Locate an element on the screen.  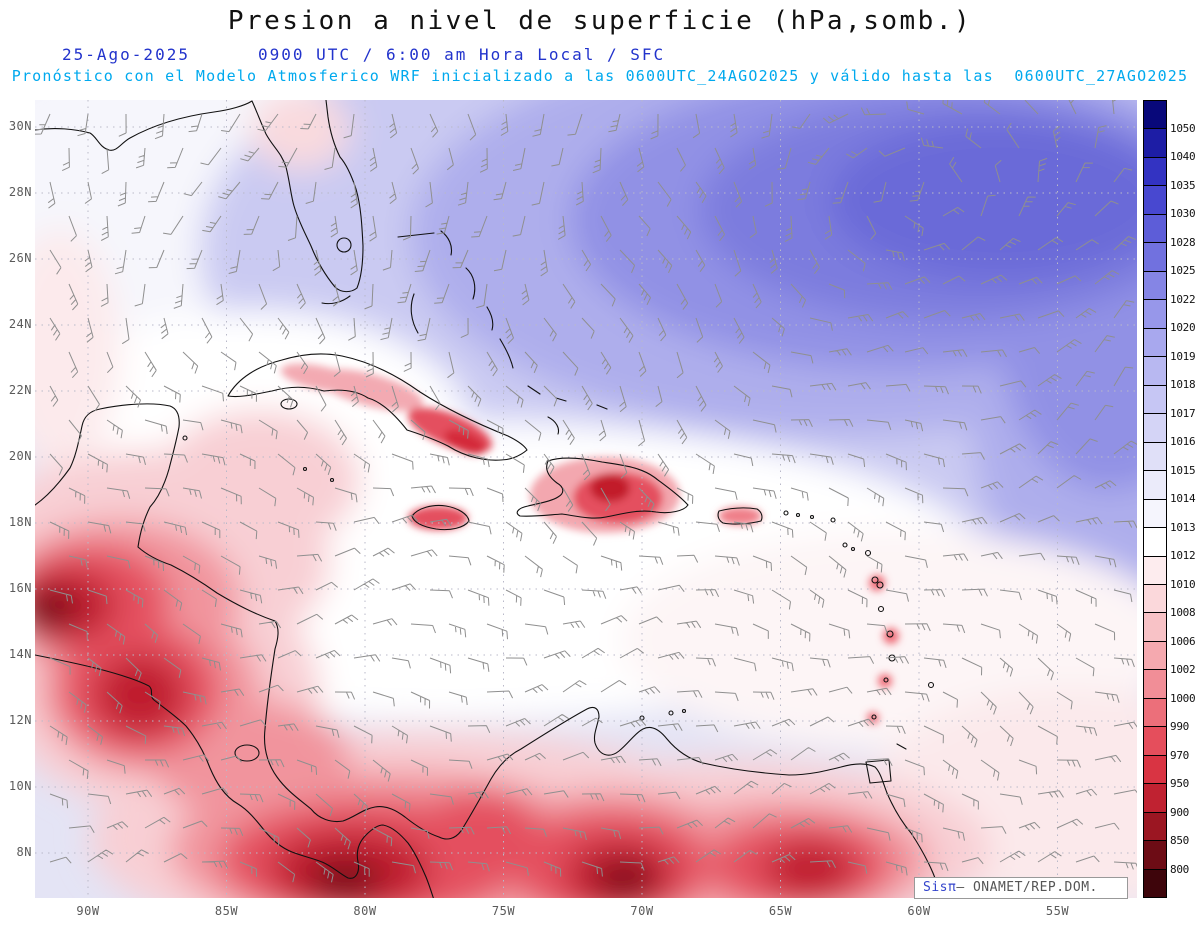
coastline-hispaniola is located at coordinates (602, 488).